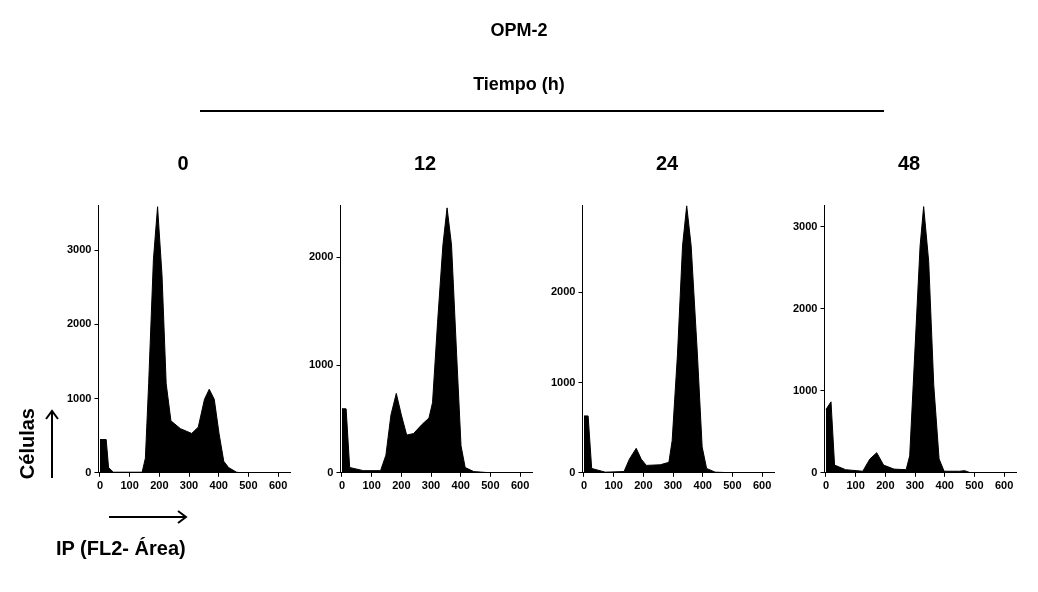  I want to click on text: OPM-2, so click(519, 30).